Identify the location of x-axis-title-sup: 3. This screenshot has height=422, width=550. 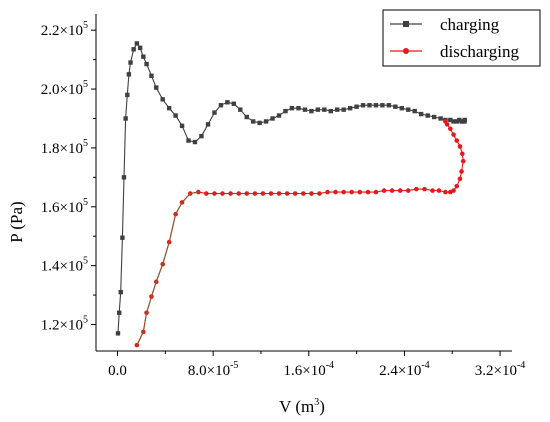
(316, 402).